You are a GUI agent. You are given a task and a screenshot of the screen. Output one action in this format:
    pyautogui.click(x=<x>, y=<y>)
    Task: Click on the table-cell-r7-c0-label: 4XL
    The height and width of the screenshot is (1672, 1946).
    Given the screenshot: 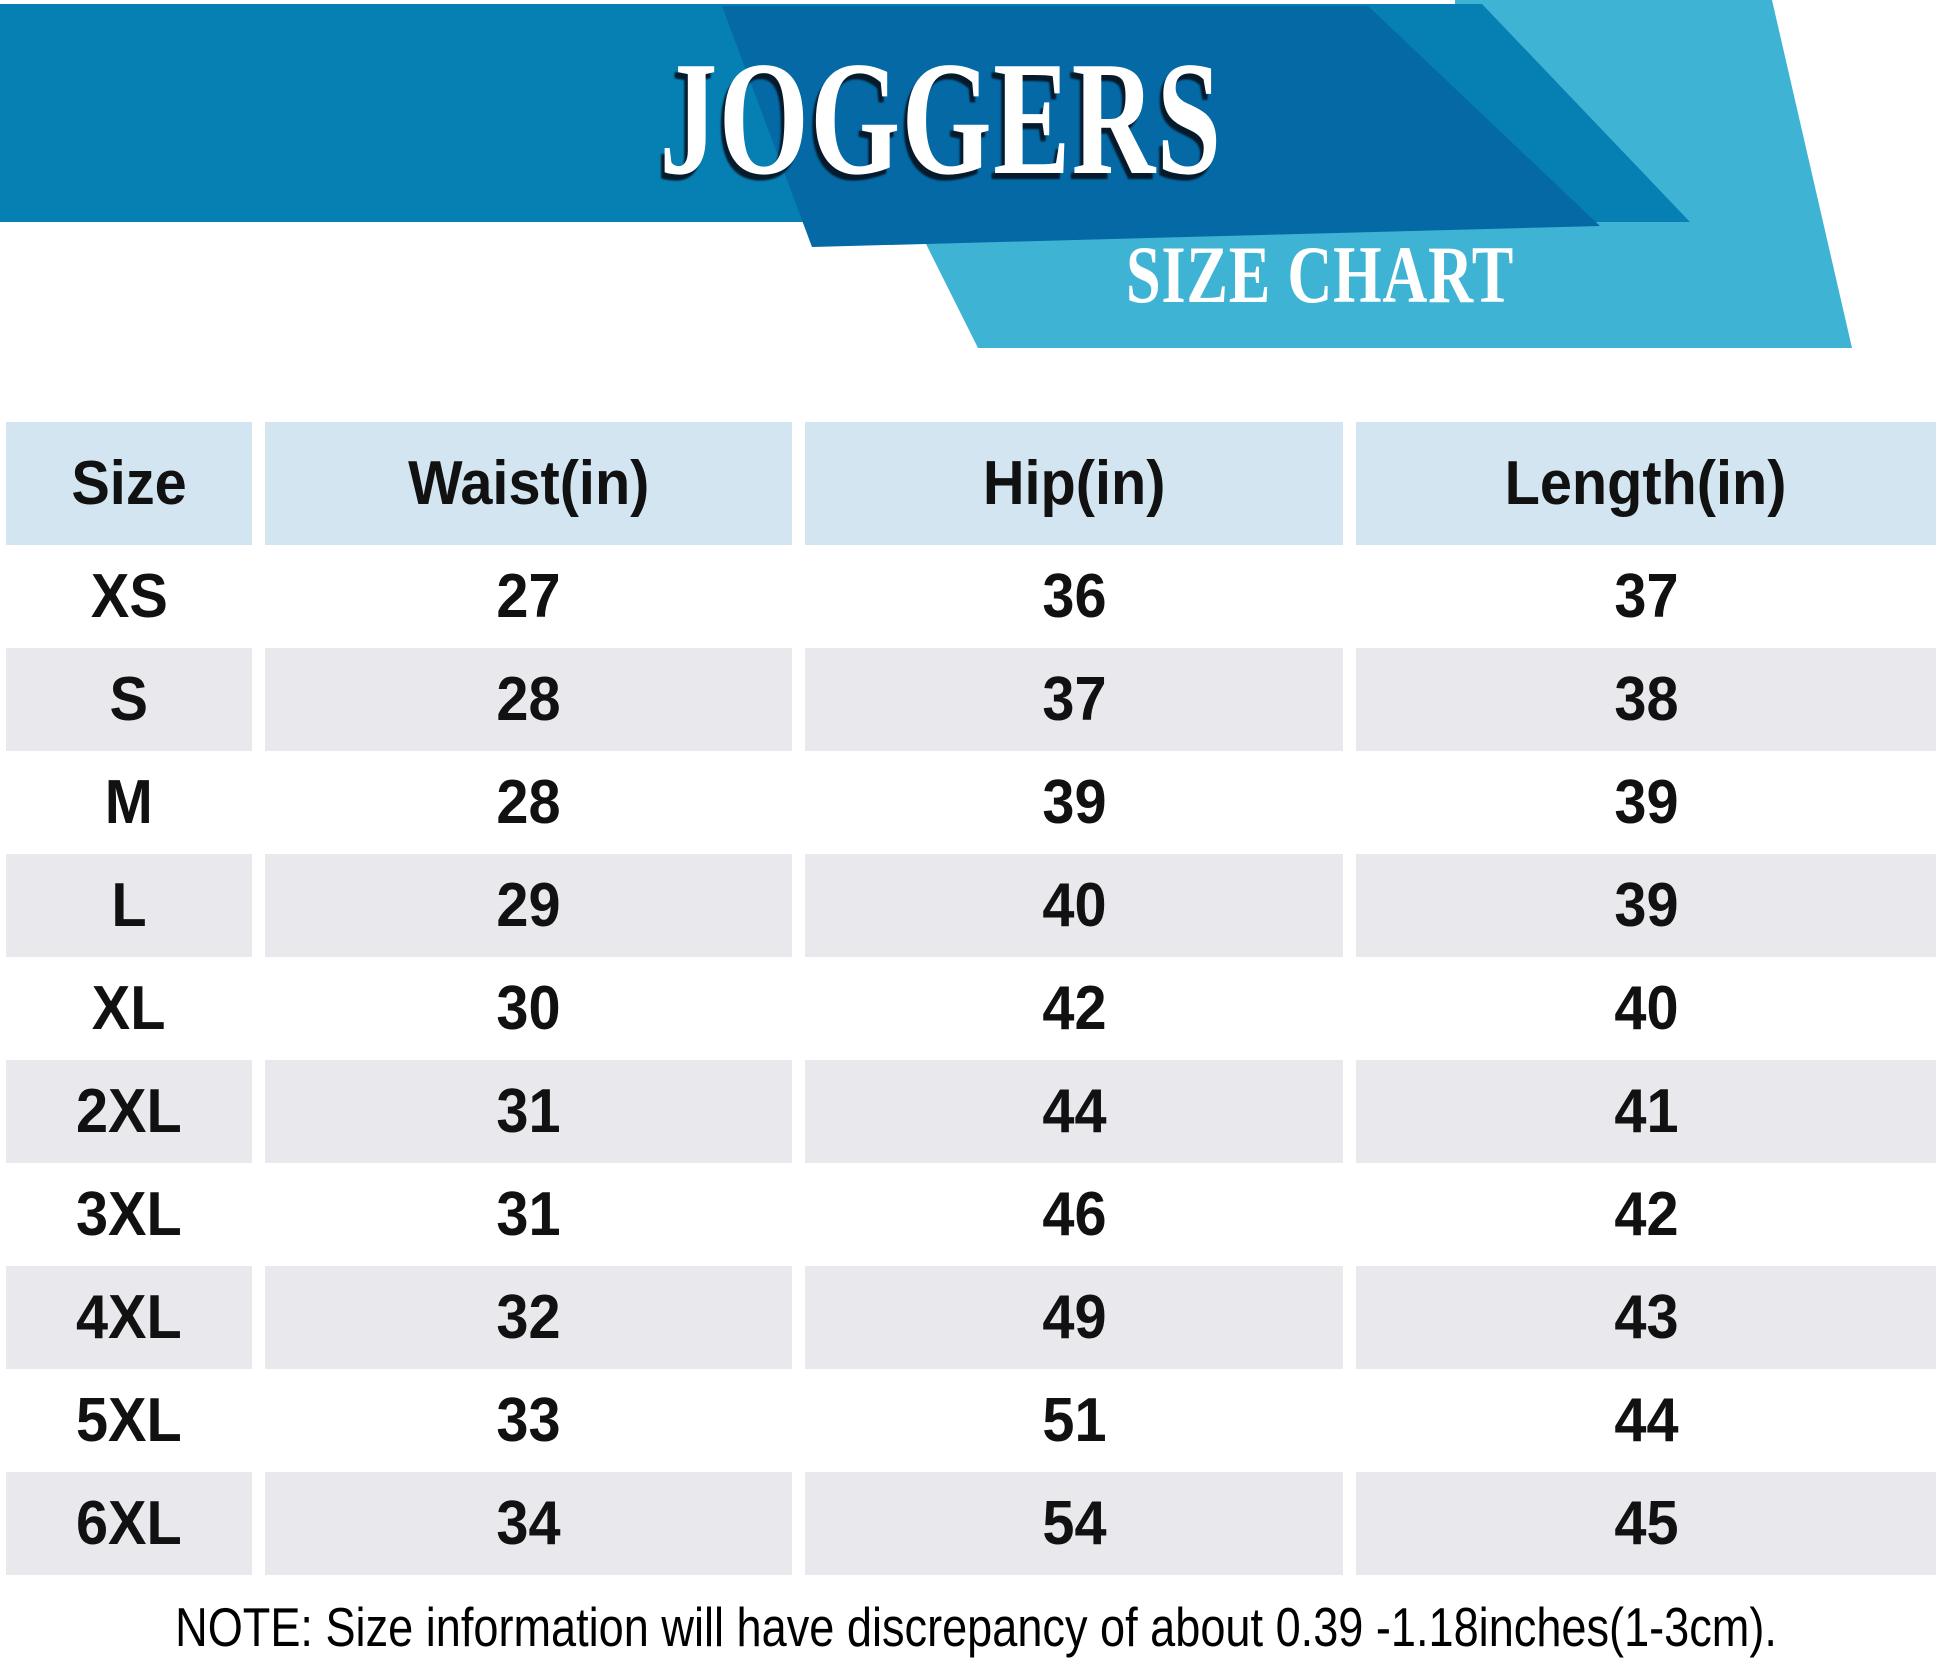 What is the action you would take?
    pyautogui.click(x=129, y=1317)
    